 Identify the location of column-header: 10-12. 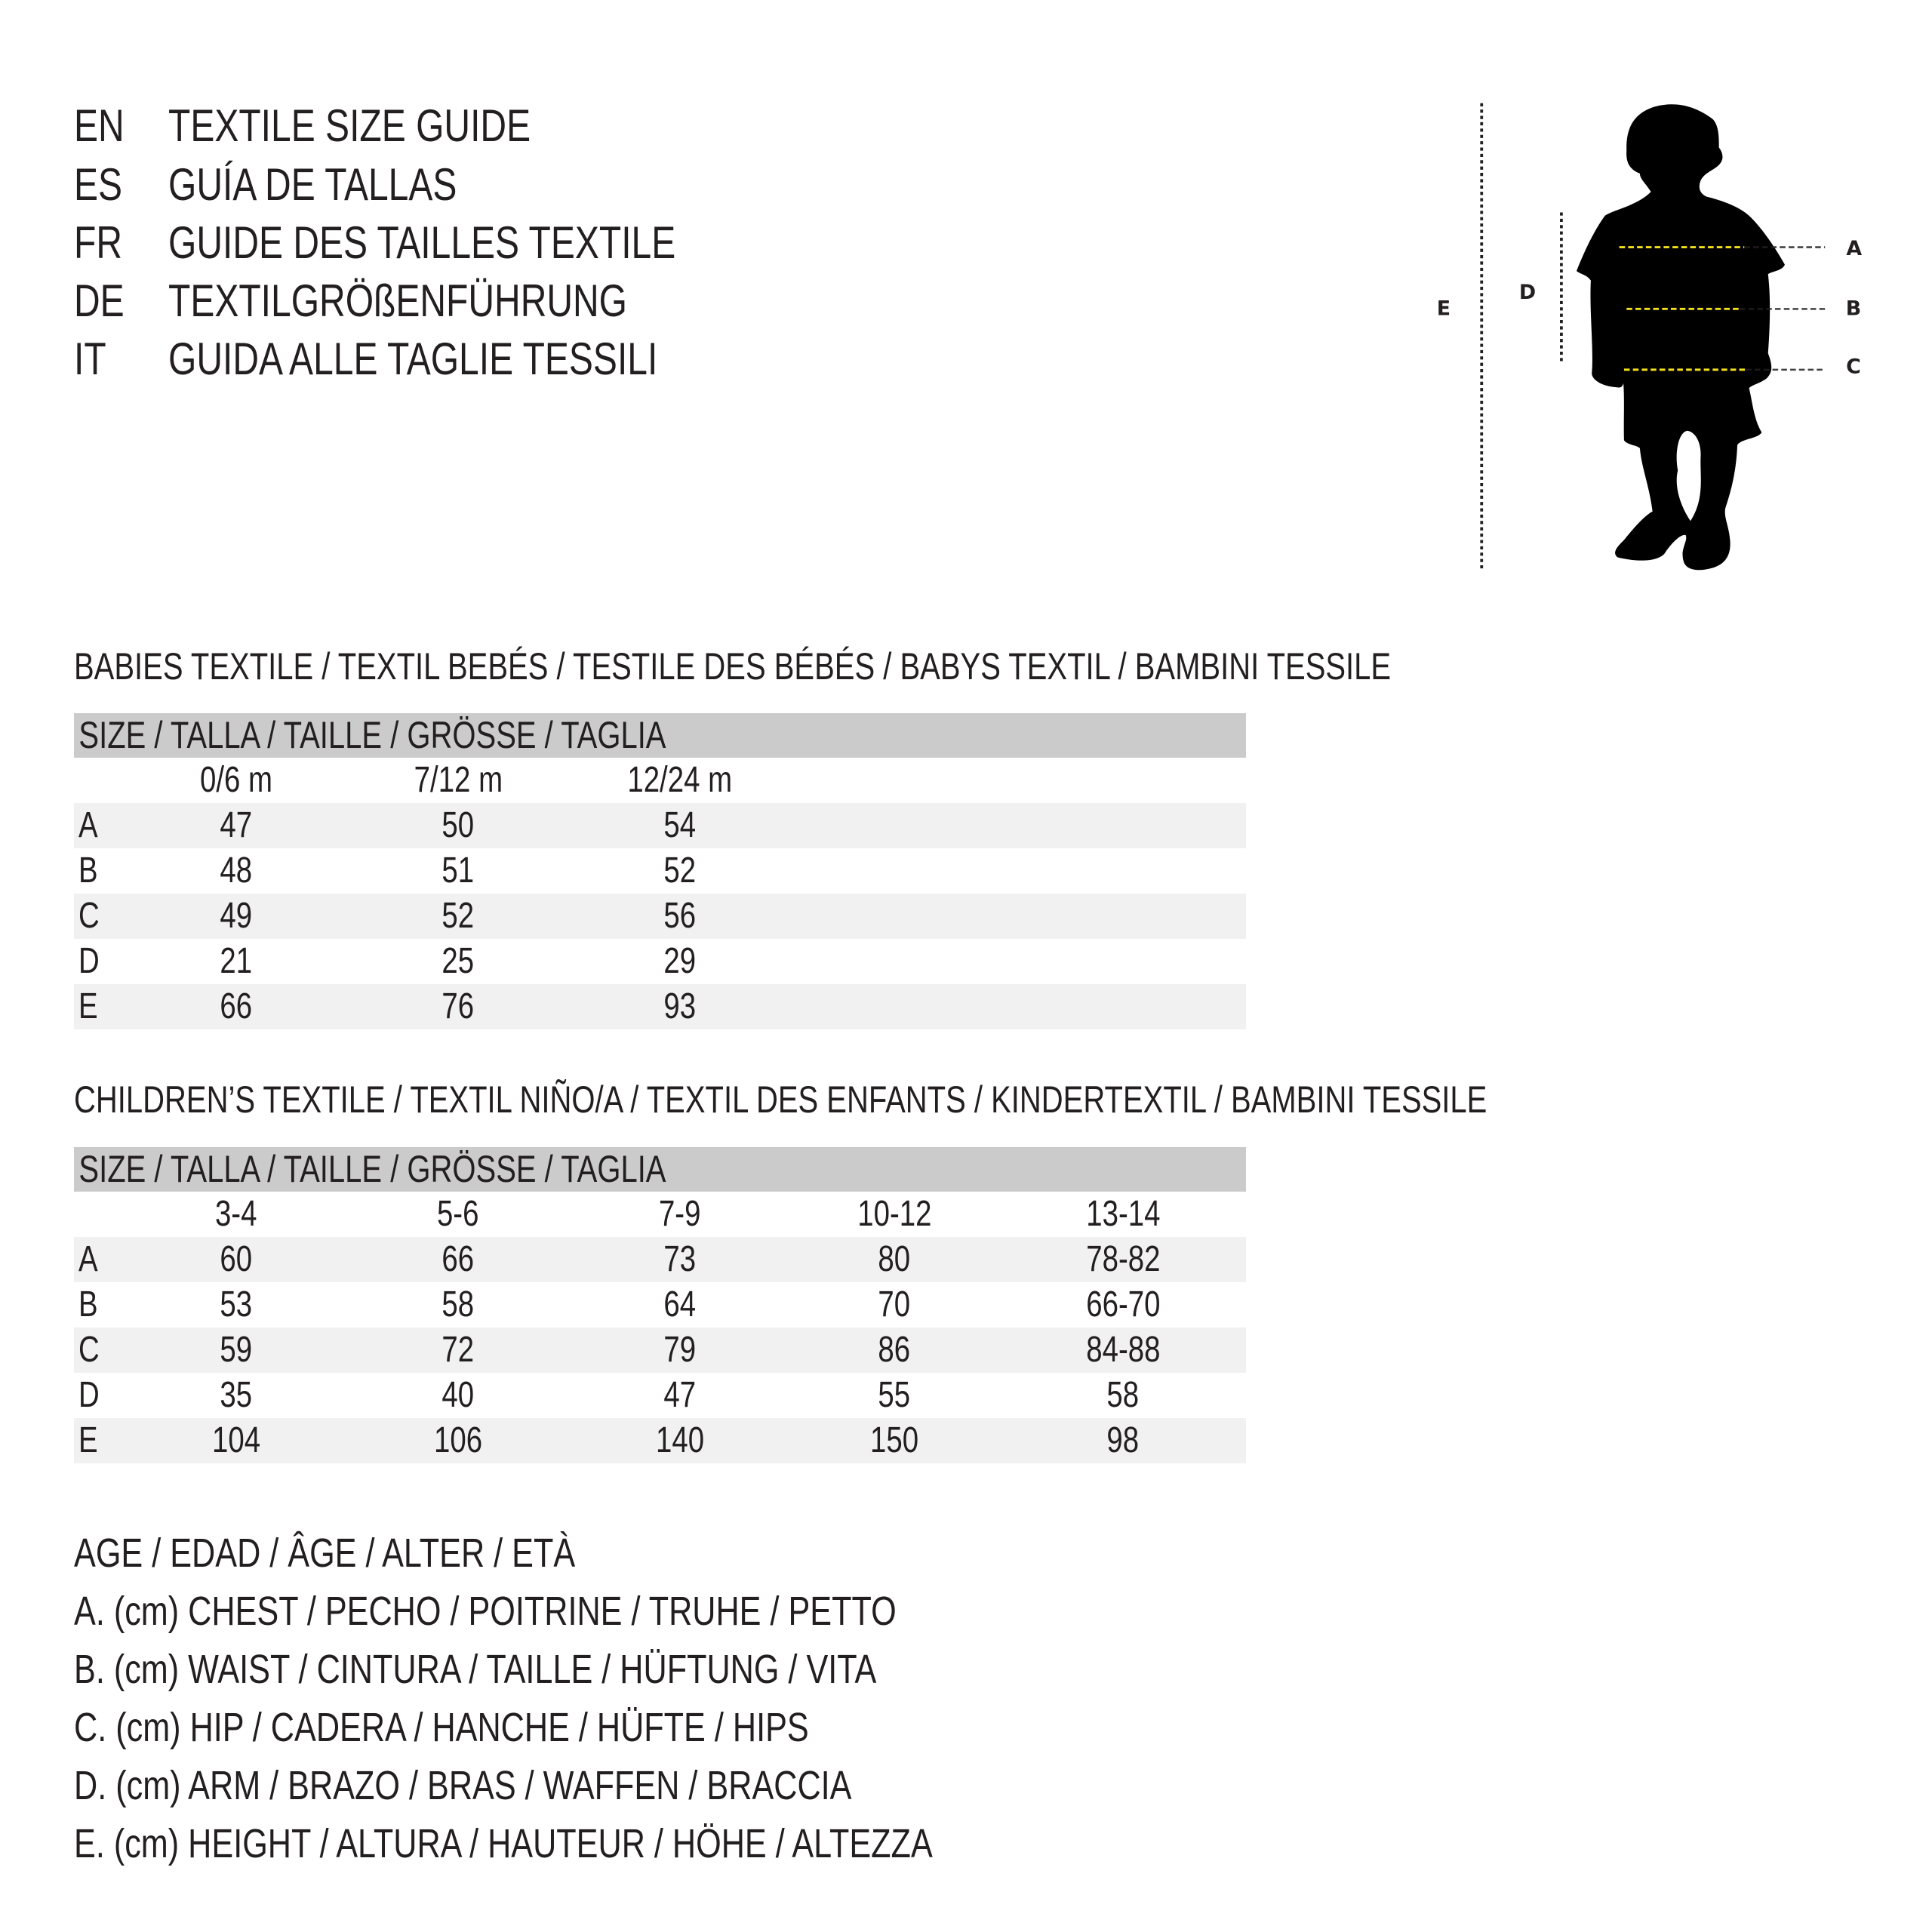
(894, 1214).